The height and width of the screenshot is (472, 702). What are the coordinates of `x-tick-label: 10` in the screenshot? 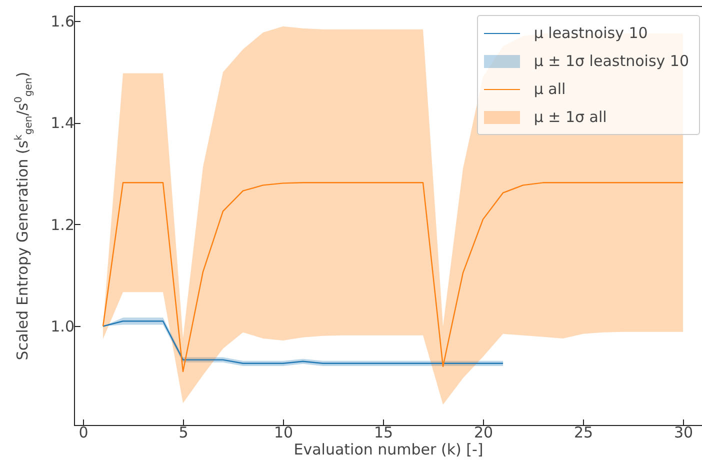 It's located at (284, 433).